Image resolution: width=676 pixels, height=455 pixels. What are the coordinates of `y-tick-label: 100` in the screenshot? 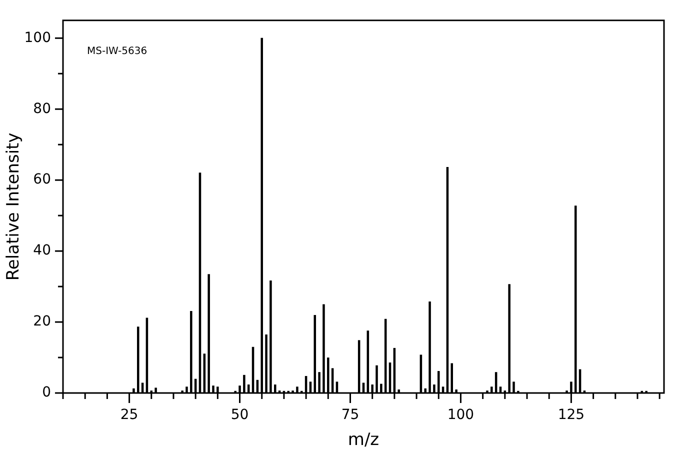 It's located at (37, 38).